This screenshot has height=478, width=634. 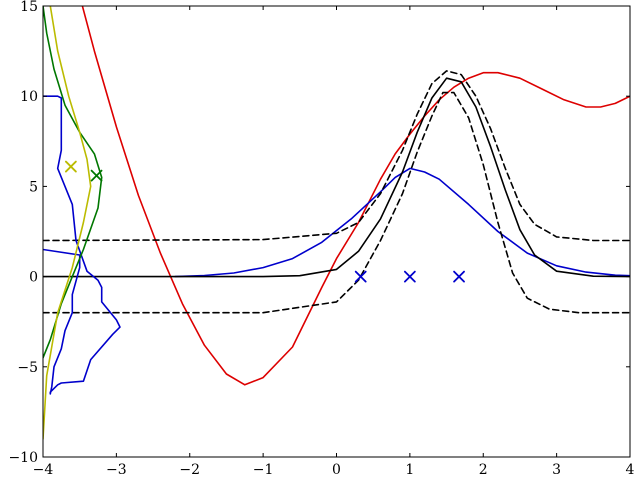 I want to click on x-tick-label: −3, so click(x=116, y=470).